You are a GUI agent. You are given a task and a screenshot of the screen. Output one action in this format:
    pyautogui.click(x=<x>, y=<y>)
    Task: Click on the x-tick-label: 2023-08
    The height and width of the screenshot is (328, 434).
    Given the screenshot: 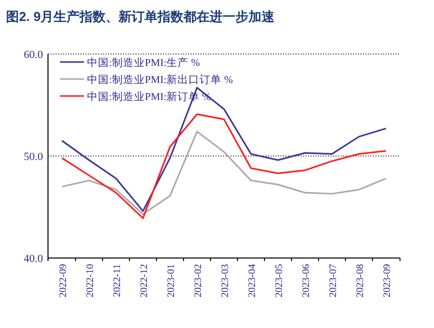 What is the action you would take?
    pyautogui.click(x=360, y=281)
    